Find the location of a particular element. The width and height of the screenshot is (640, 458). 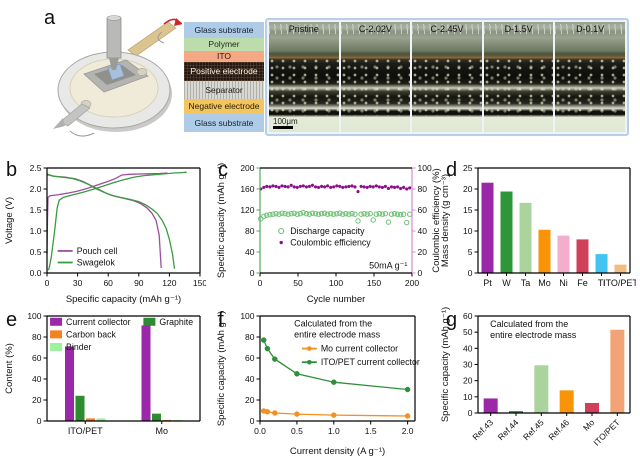

svg-text: 1.5 is located at coordinates (36, 210).